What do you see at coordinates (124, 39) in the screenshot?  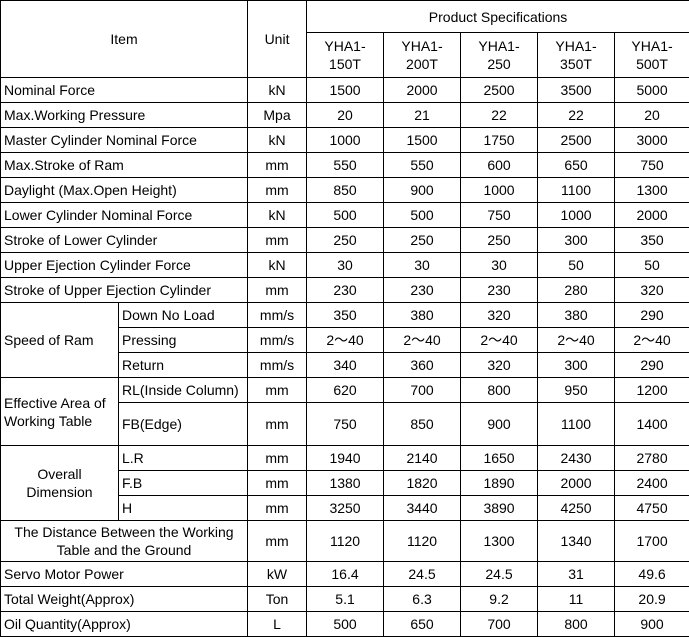 I see `header-item: Item` at bounding box center [124, 39].